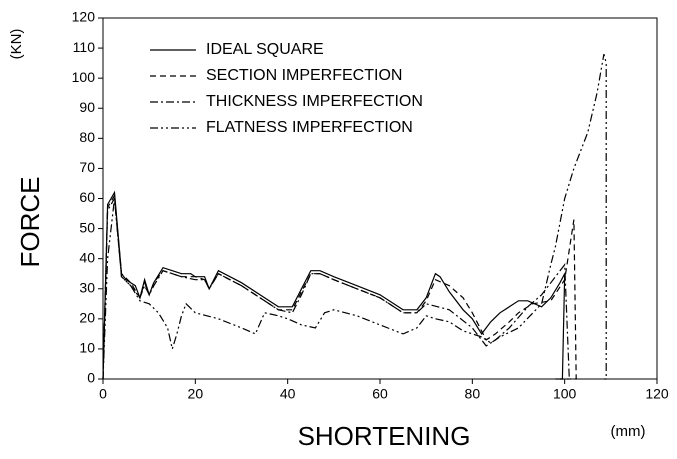 Image resolution: width=677 pixels, height=459 pixels. What do you see at coordinates (196, 394) in the screenshot?
I see `x-tick-label: 20` at bounding box center [196, 394].